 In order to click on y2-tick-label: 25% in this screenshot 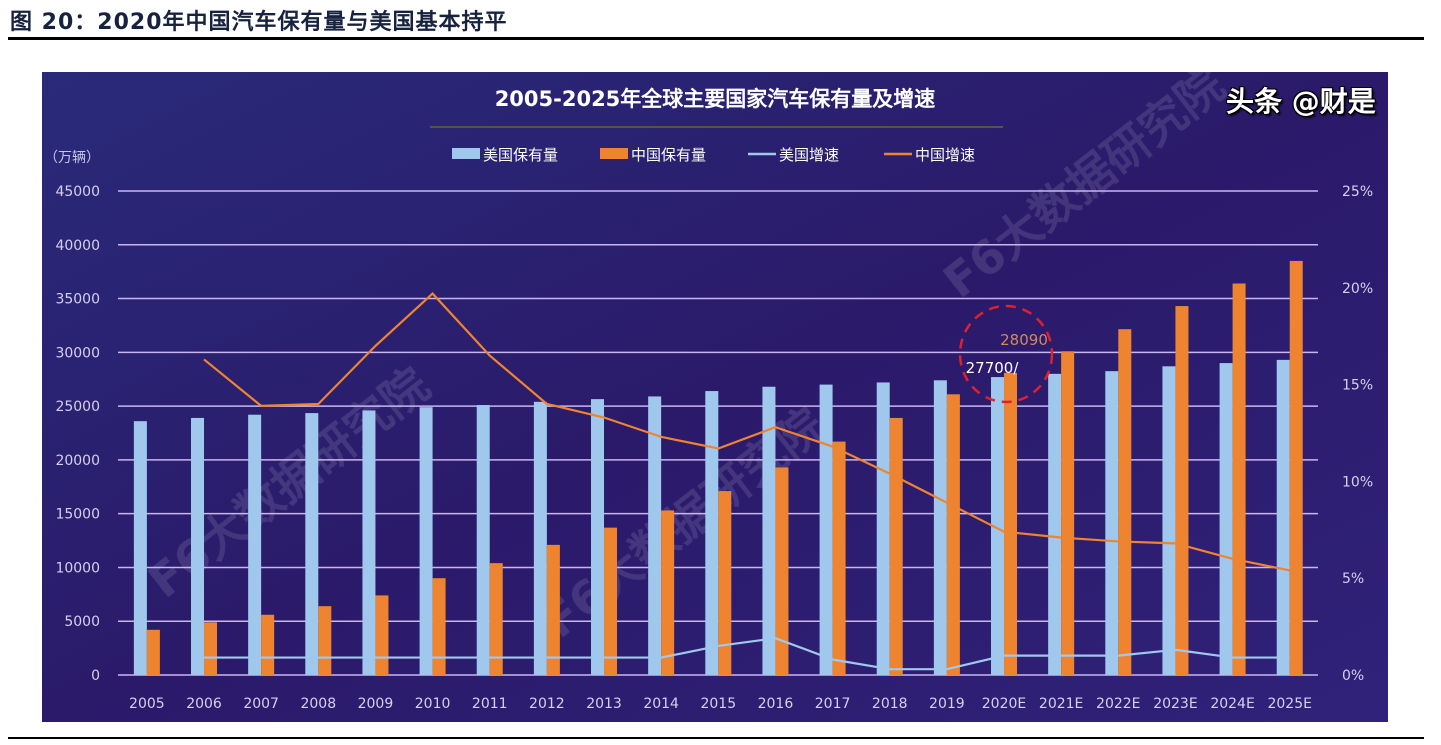, I will do `click(1357, 192)`.